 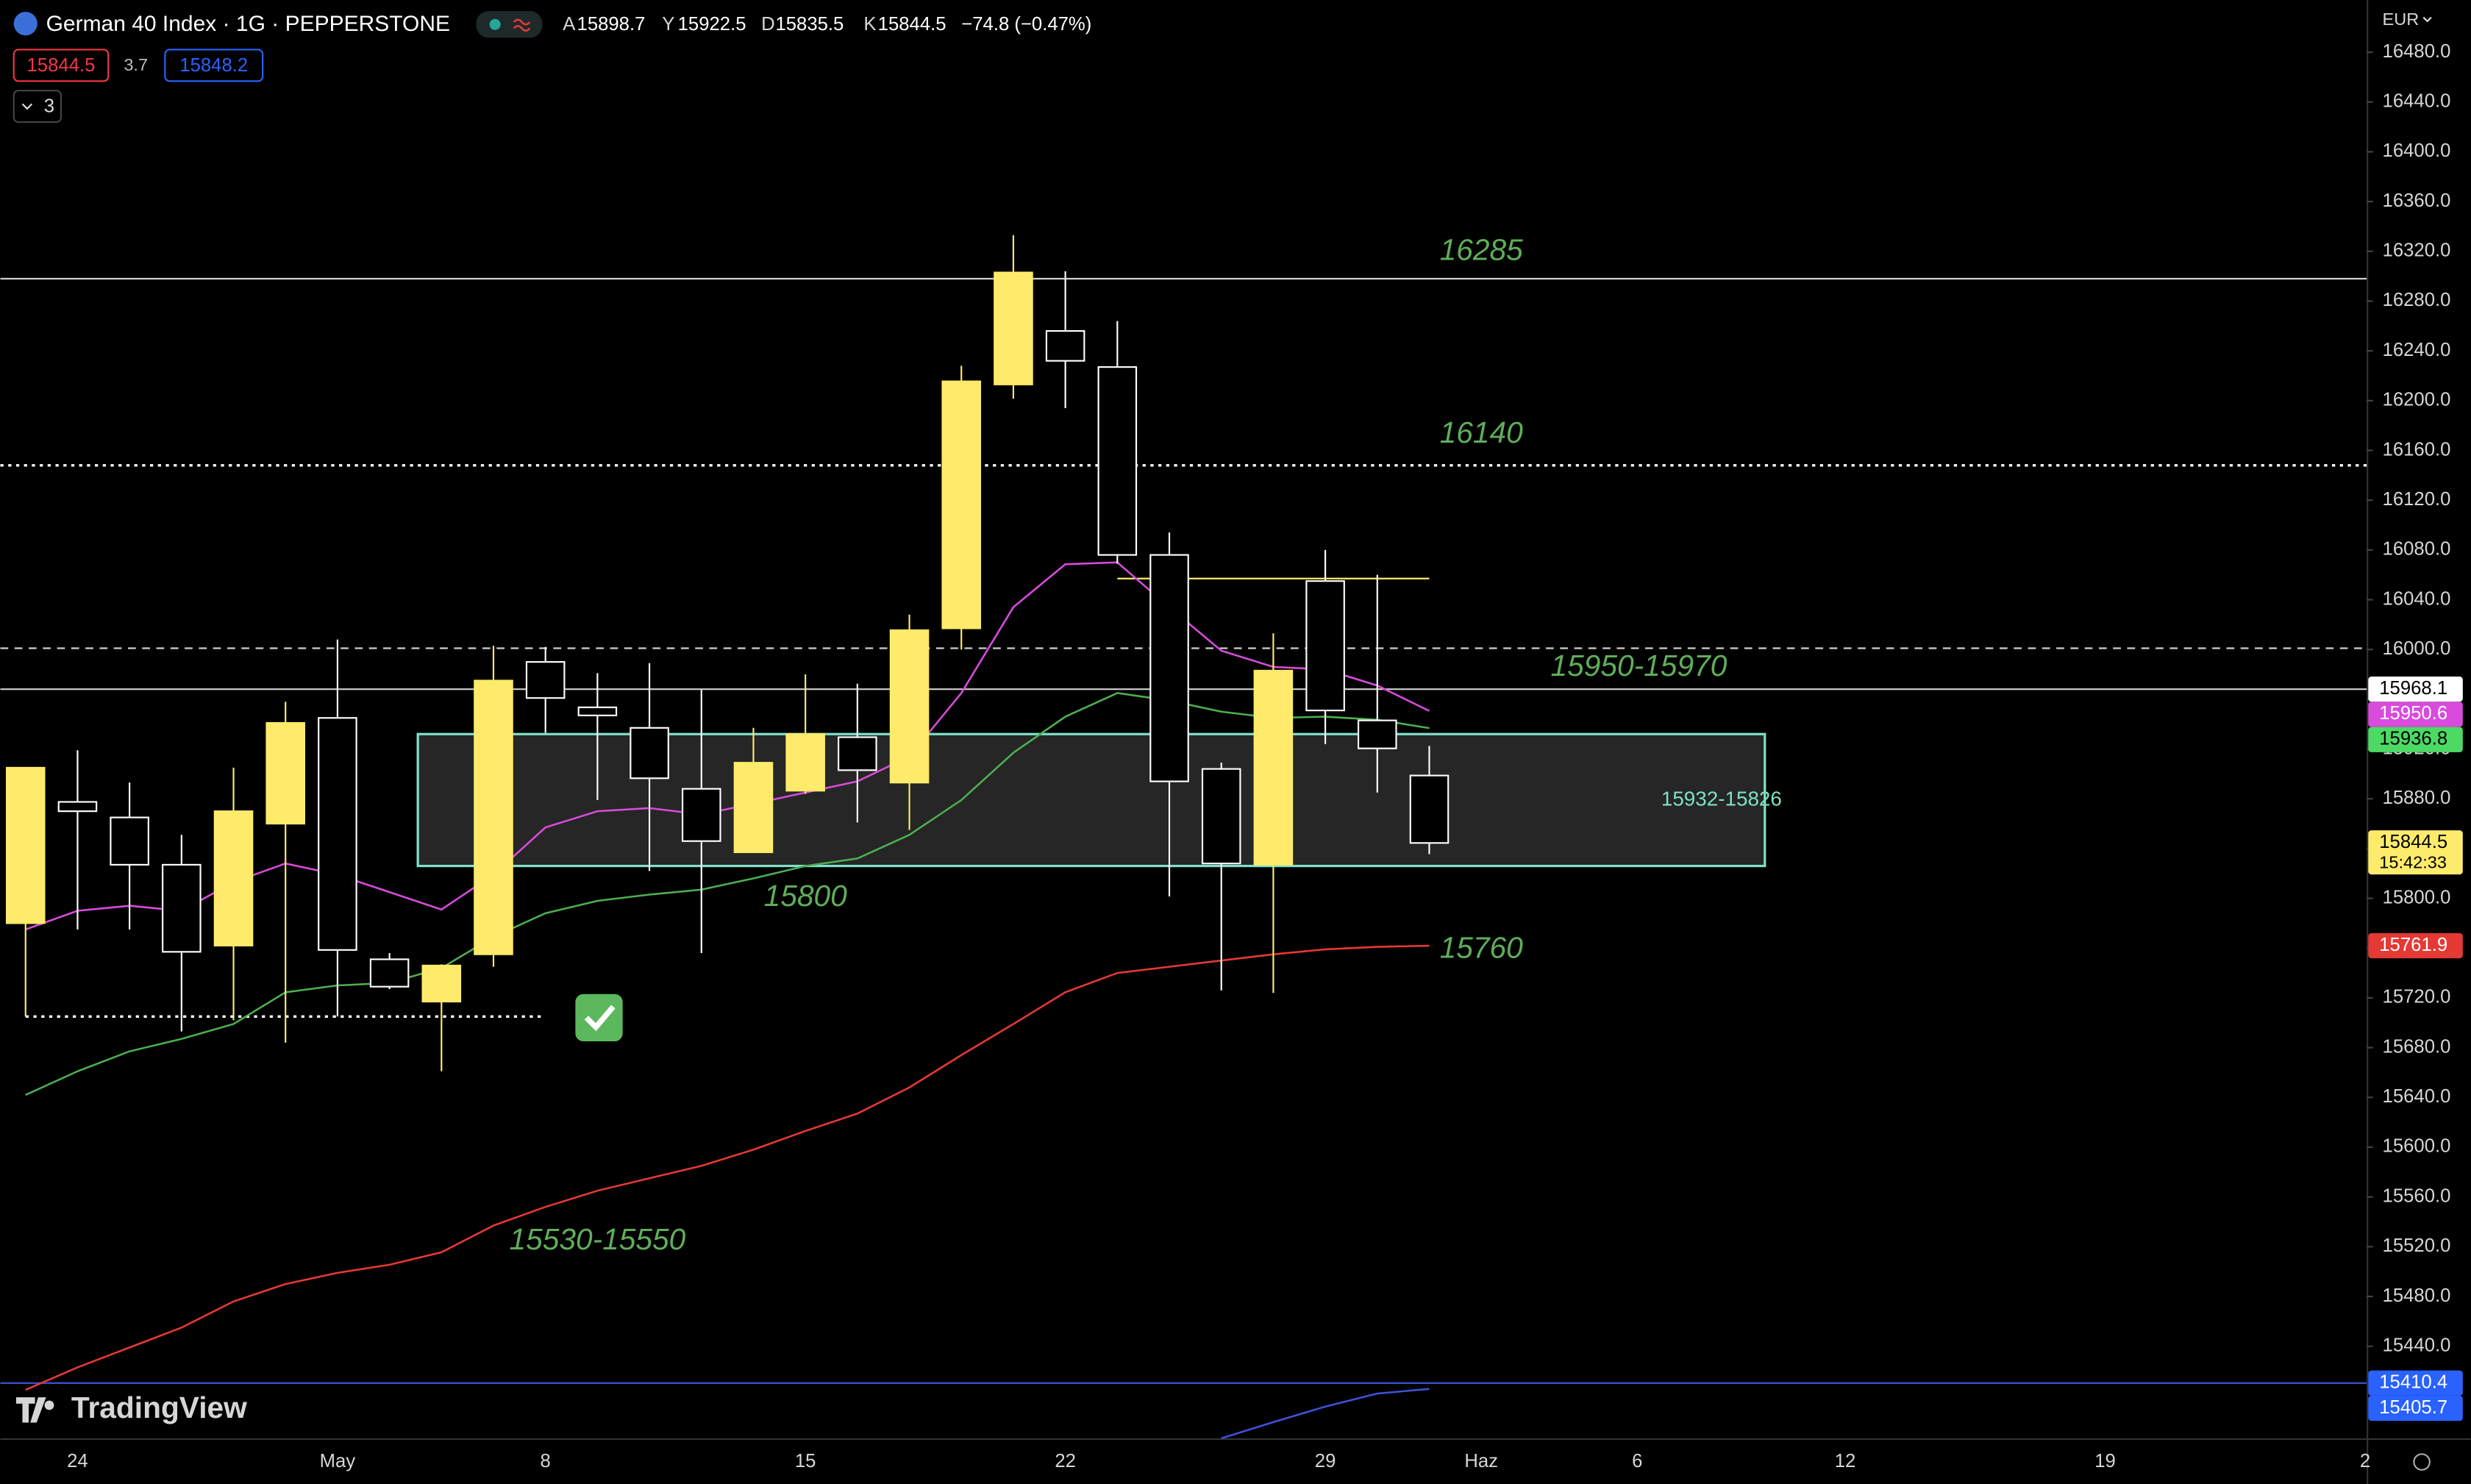 I want to click on y-tick-label: 15720.0, so click(x=2417, y=997).